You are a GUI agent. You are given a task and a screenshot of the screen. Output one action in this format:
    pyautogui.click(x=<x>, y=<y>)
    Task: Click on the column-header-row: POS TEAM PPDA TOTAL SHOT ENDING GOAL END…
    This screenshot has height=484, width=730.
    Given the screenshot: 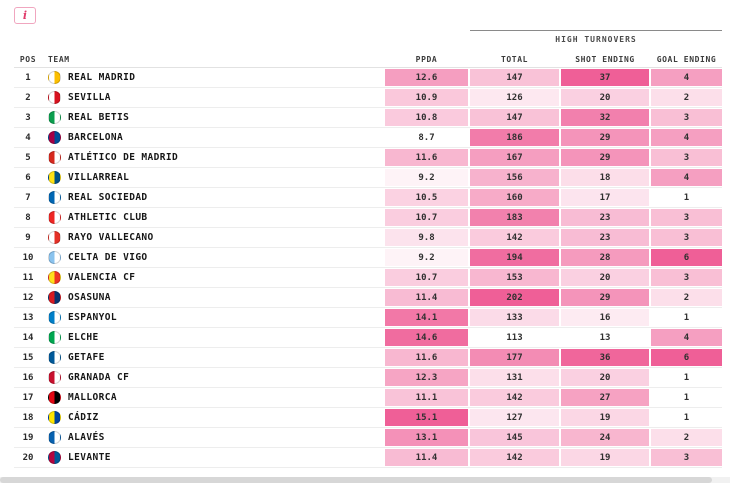 What is the action you would take?
    pyautogui.click(x=368, y=59)
    